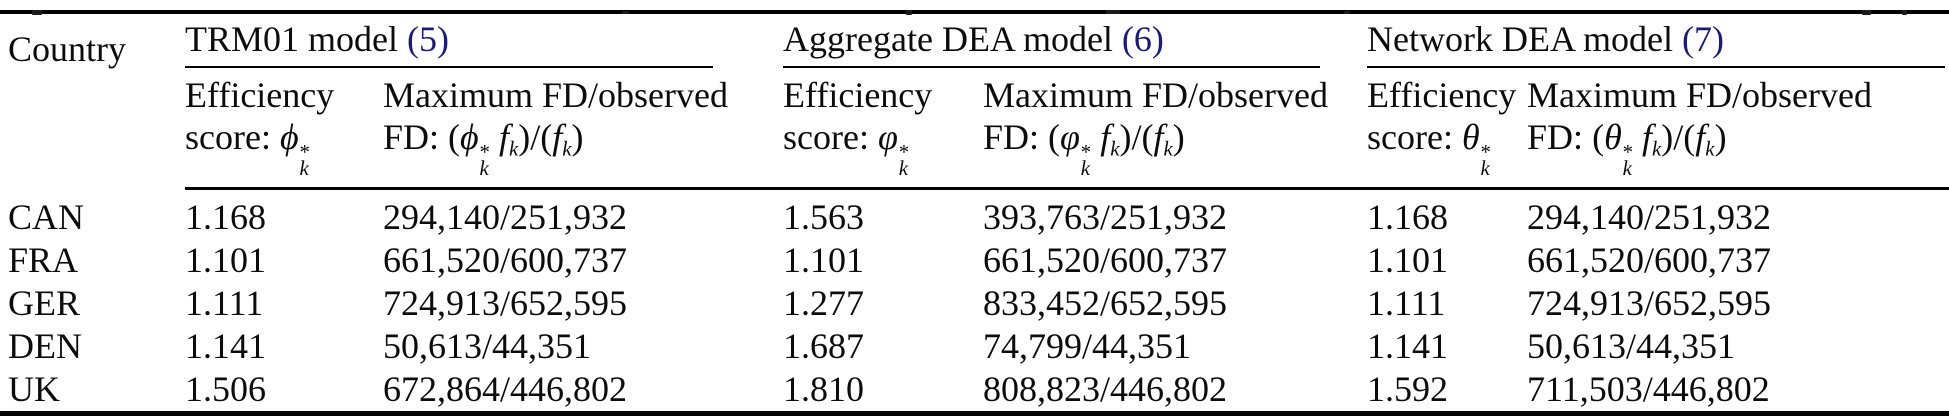  I want to click on subheader-efficiency-aggregate: Efficiency score: φ * k, so click(883, 129).